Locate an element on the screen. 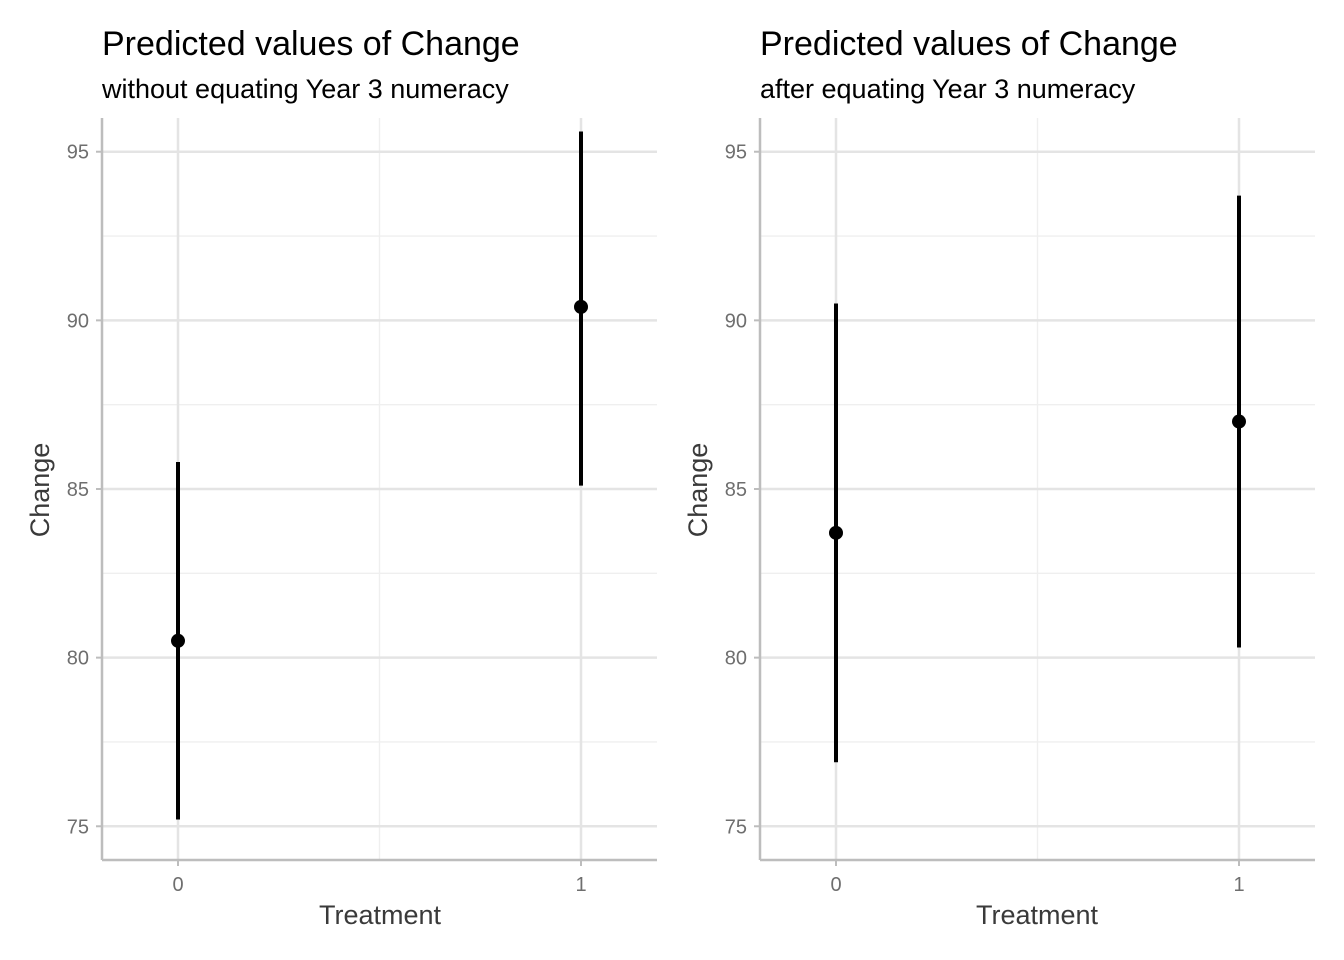 The width and height of the screenshot is (1344, 960). chart-subtitle: after equating Year 3 numeracy is located at coordinates (948, 89).